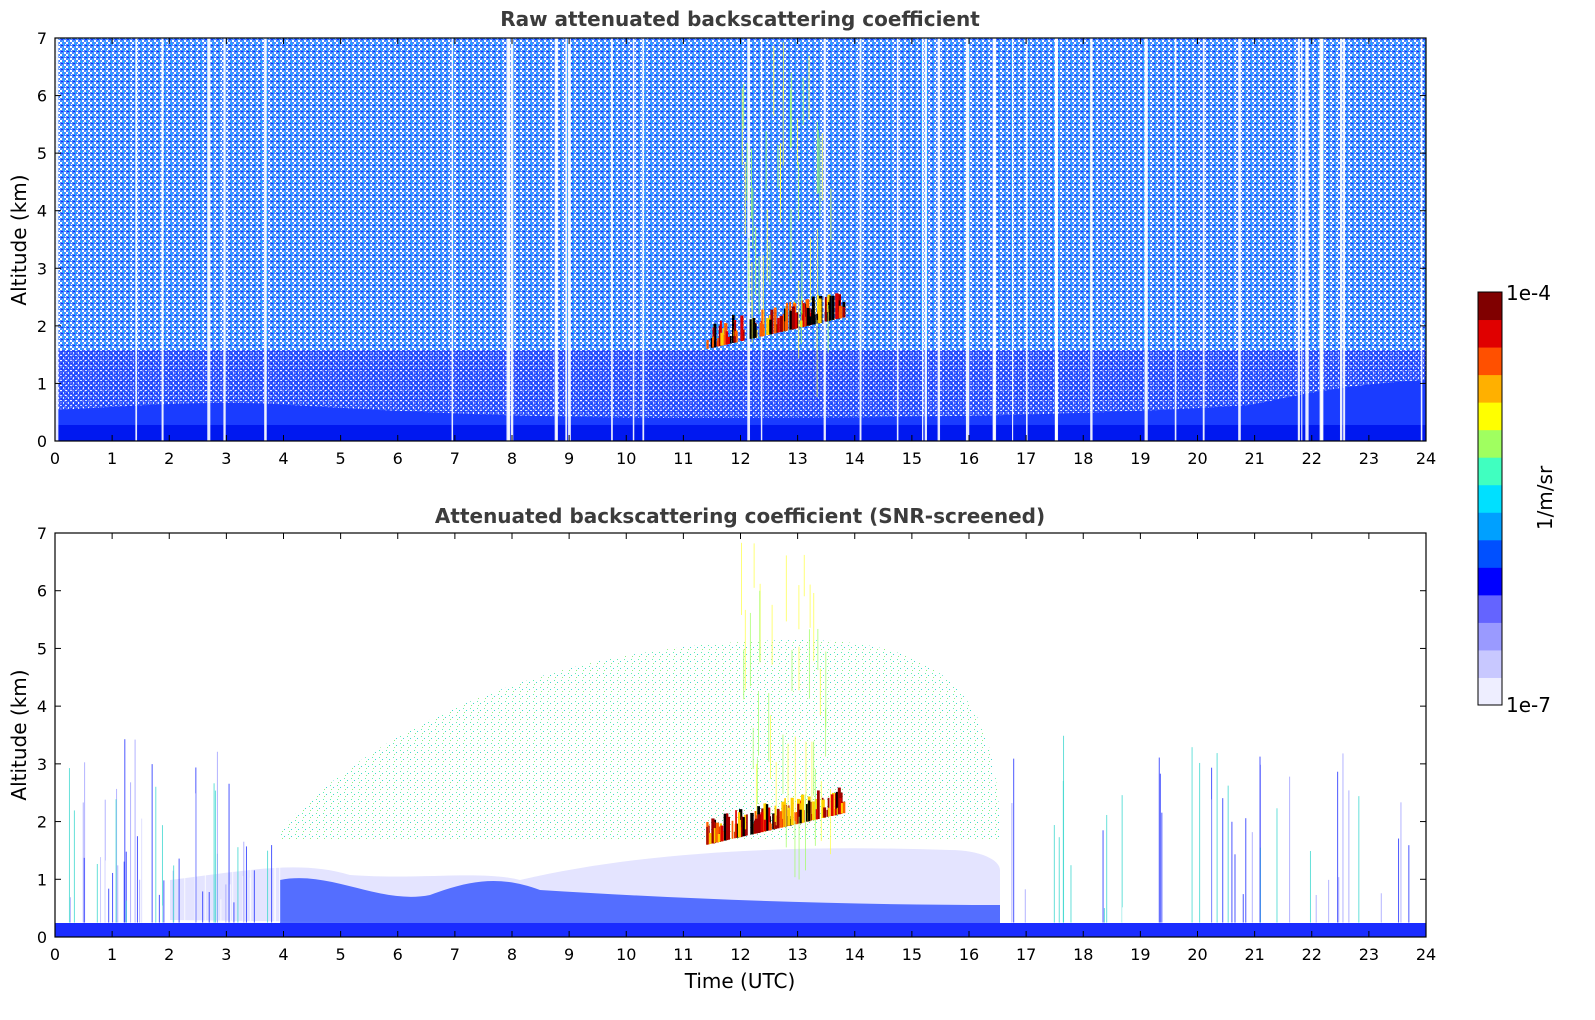 This screenshot has width=1595, height=1020. Describe the element at coordinates (1426, 954) in the screenshot. I see `x-tick-label: 24` at that location.